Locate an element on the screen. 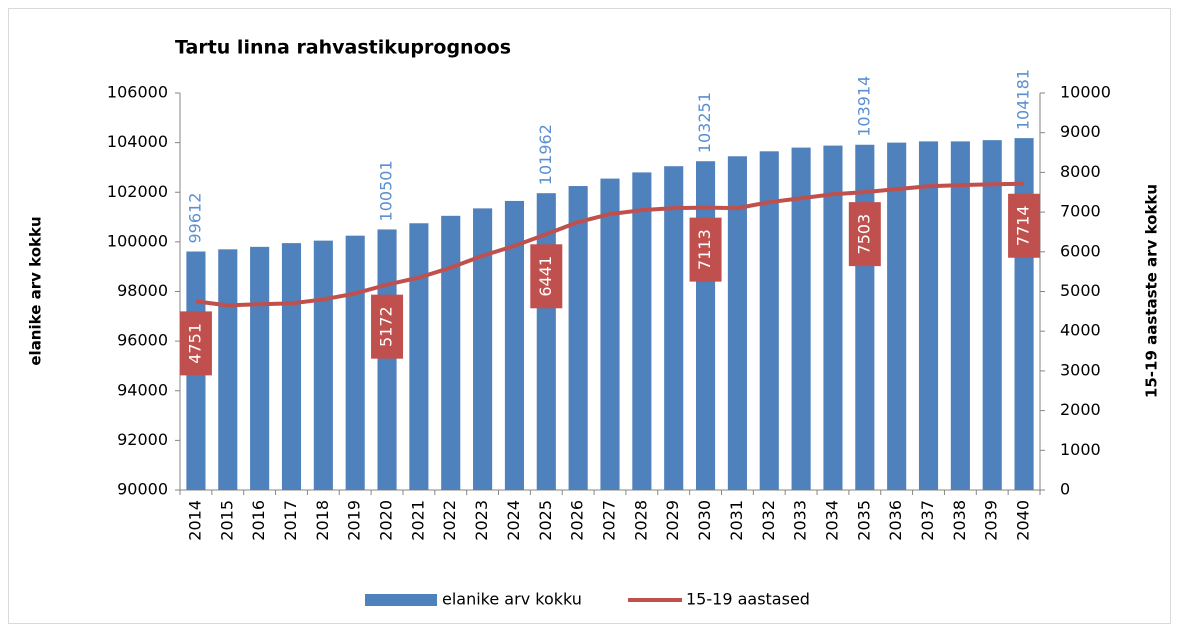 Image resolution: width=1179 pixels, height=631 pixels. line-value-label: 7714 is located at coordinates (1023, 225).